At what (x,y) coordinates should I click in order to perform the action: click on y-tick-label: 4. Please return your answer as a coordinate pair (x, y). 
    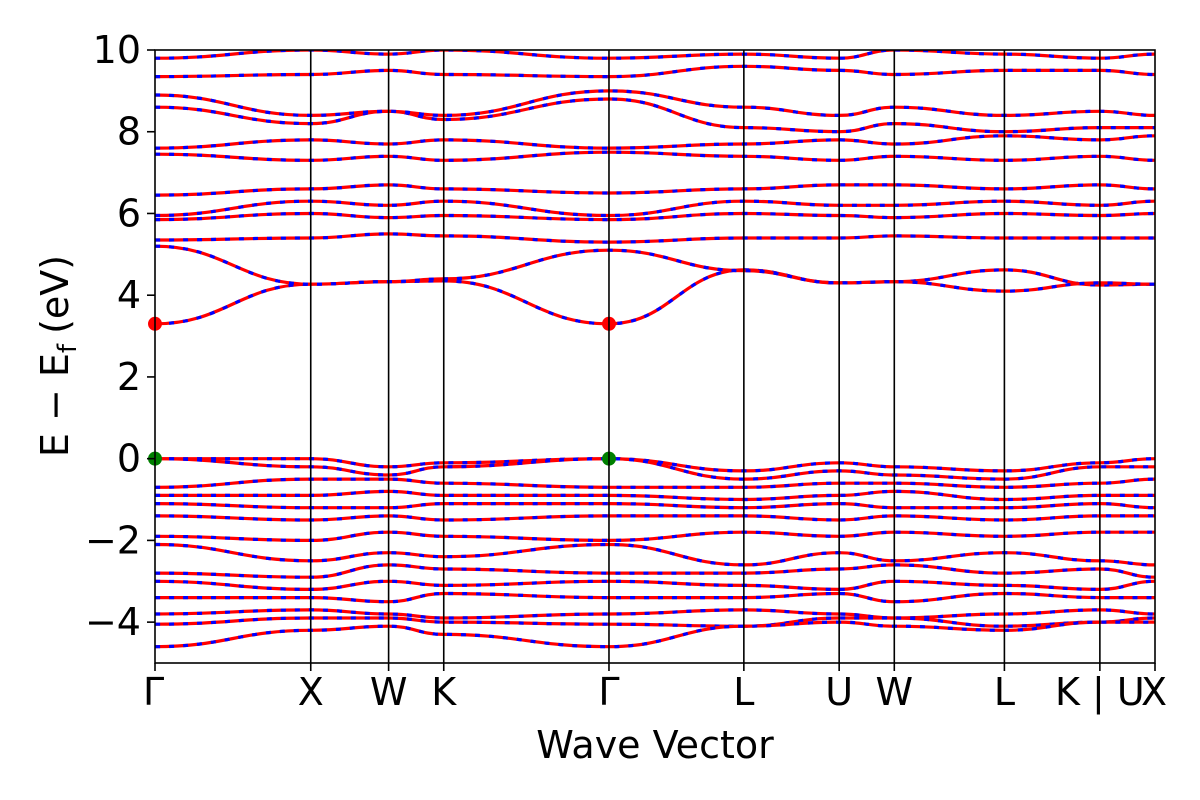
    Looking at the image, I should click on (129, 295).